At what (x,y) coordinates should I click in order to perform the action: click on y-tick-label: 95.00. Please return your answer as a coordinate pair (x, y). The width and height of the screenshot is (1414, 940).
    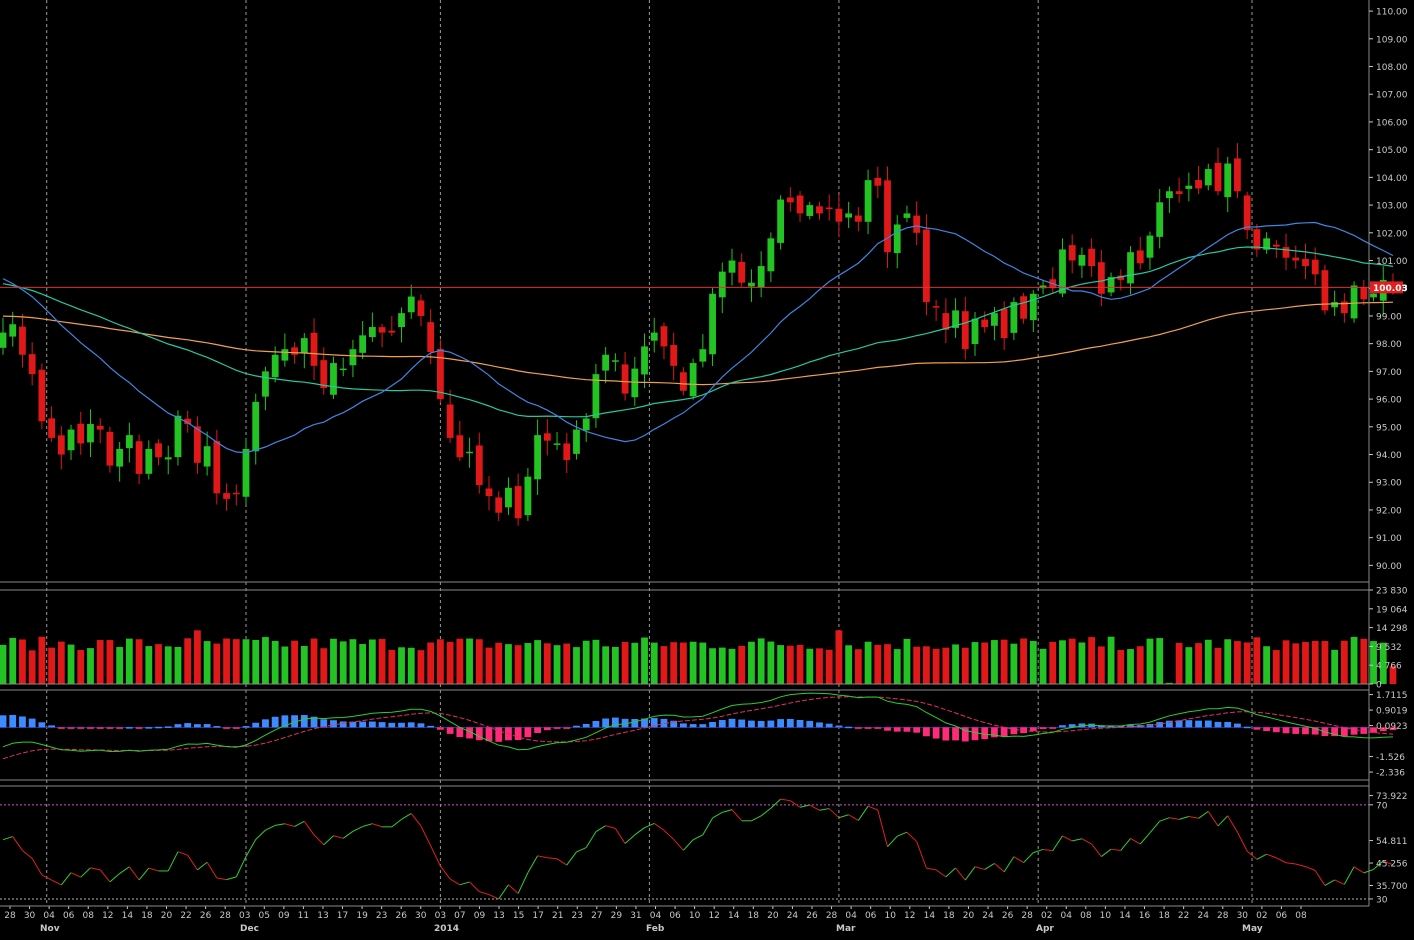
    Looking at the image, I should click on (1389, 428).